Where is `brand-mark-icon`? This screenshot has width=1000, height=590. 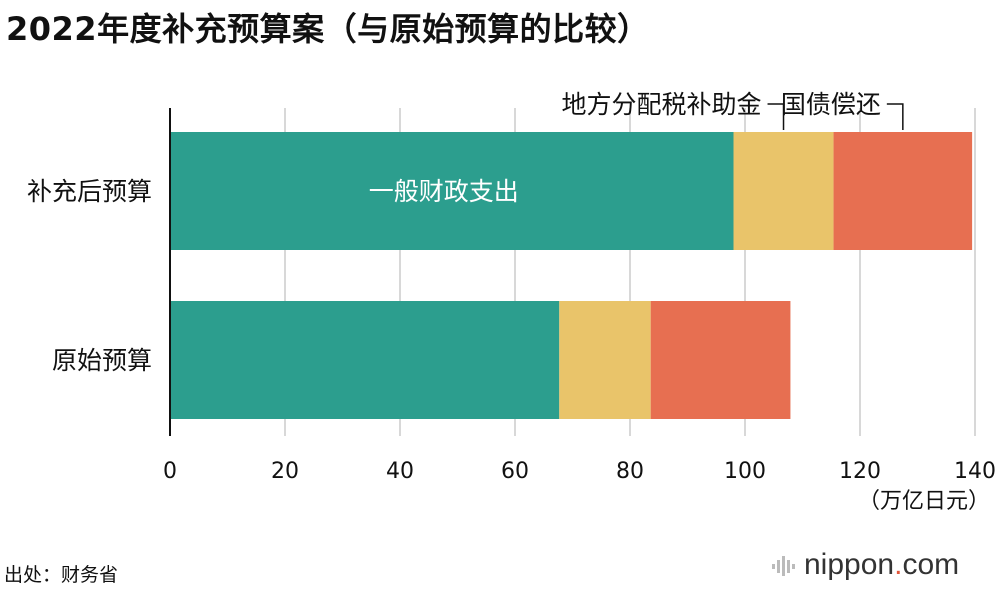
brand-mark-icon is located at coordinates (783, 566).